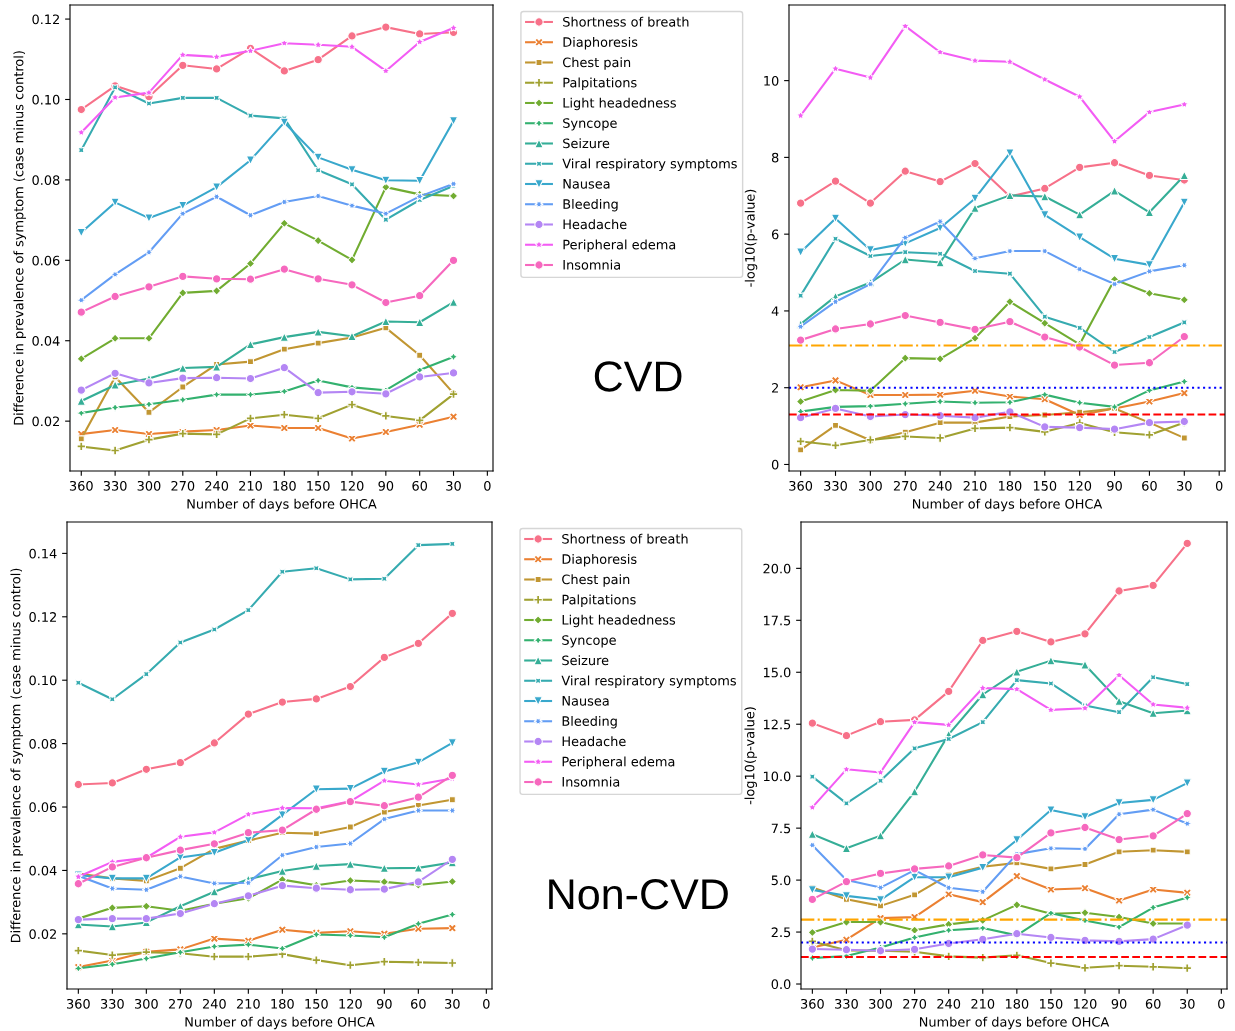 This screenshot has height=1031, width=1235. What do you see at coordinates (43, 553) in the screenshot?
I see `y-tick-label: 0.14` at bounding box center [43, 553].